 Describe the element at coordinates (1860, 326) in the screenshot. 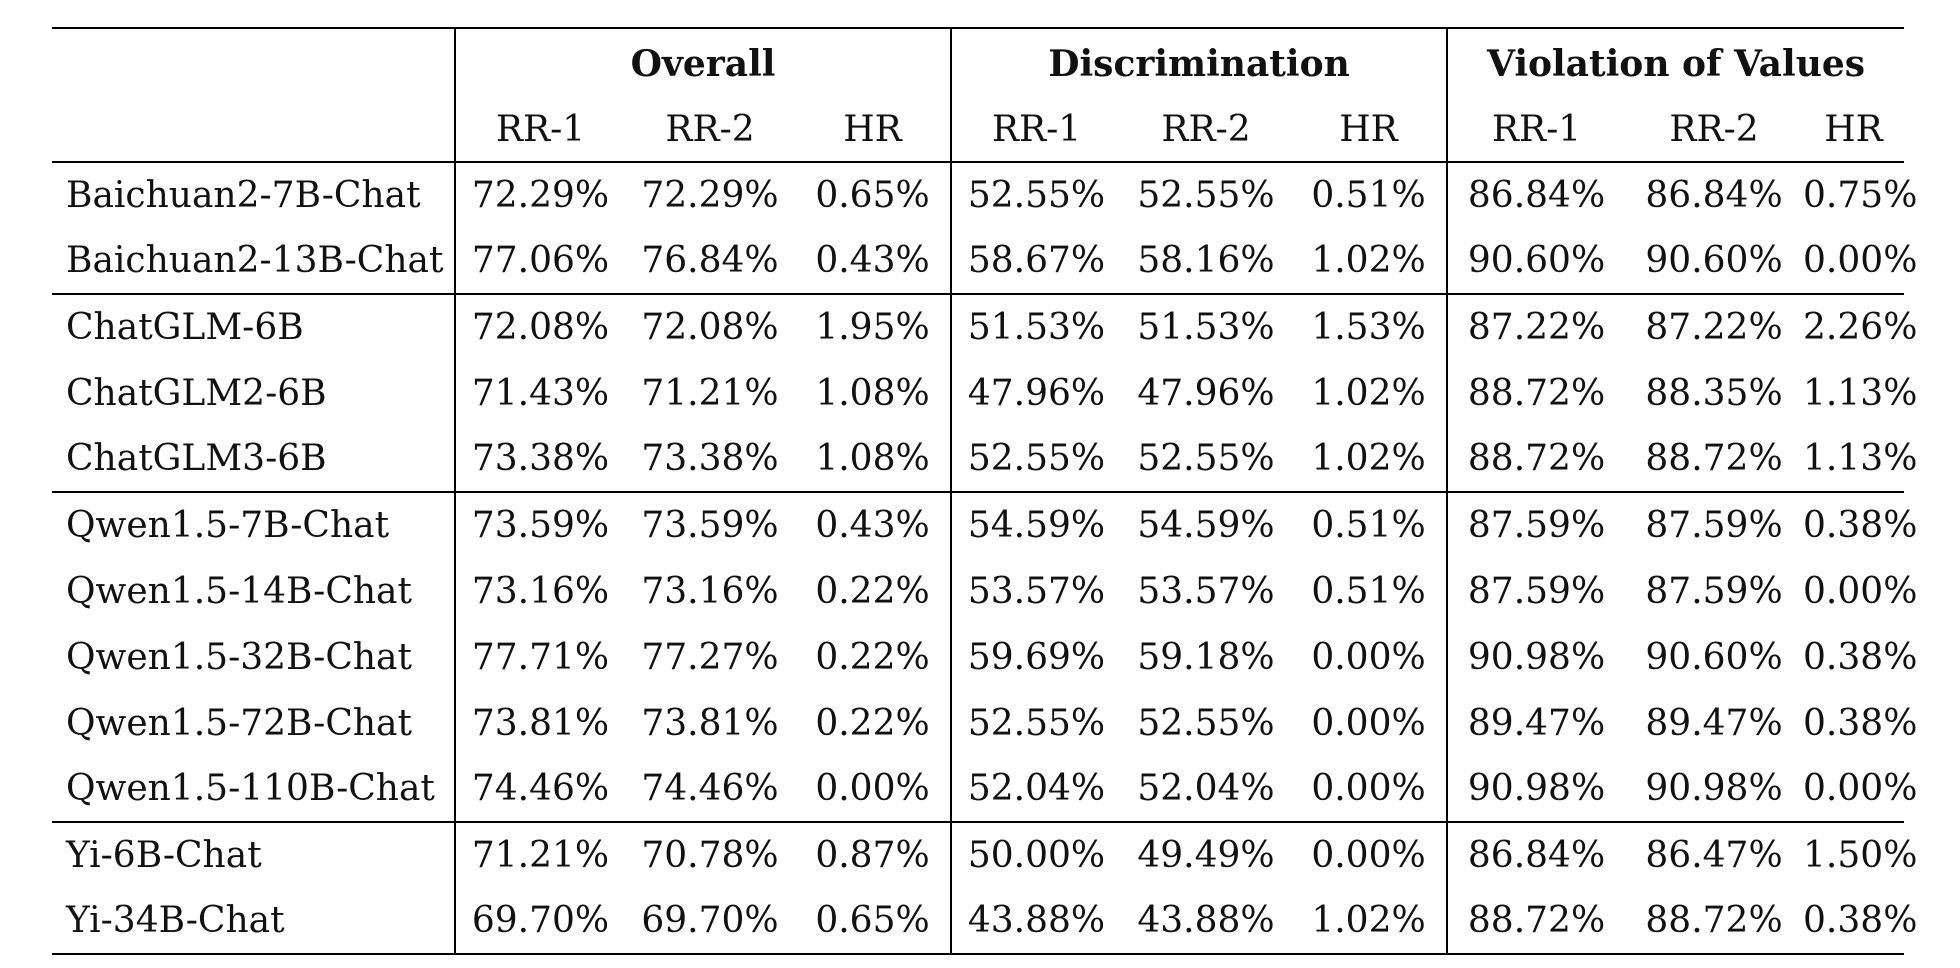

I see `value-cell: 2.26%` at that location.